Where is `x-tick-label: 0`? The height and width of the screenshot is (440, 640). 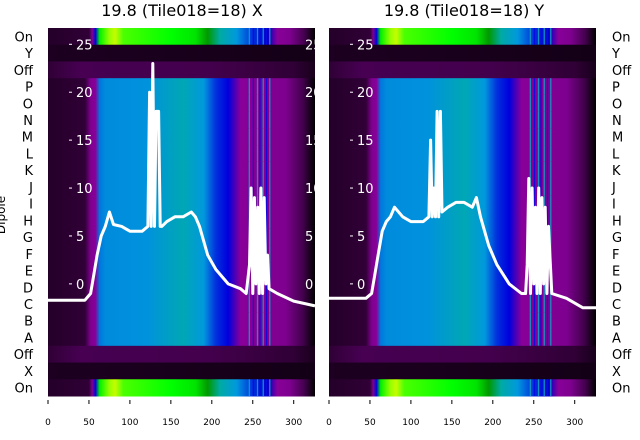
x-tick-label: 0 is located at coordinates (329, 423).